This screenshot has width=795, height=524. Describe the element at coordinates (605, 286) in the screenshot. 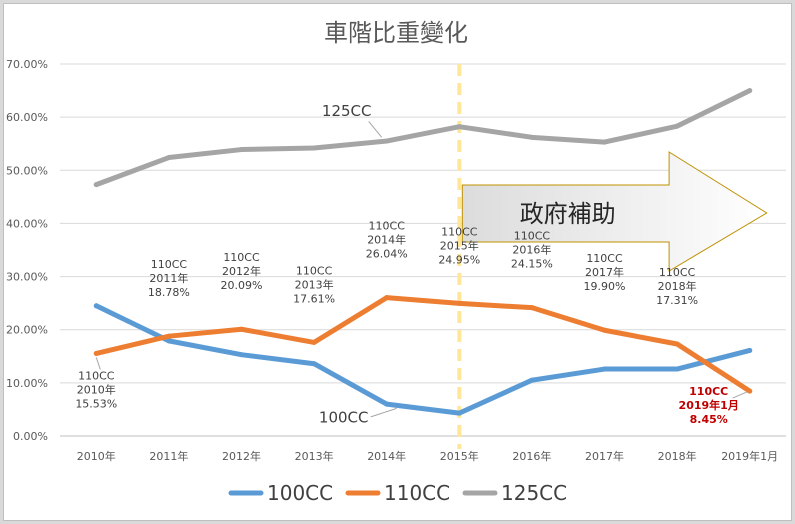

I see `data-label-110: 19.90%` at that location.